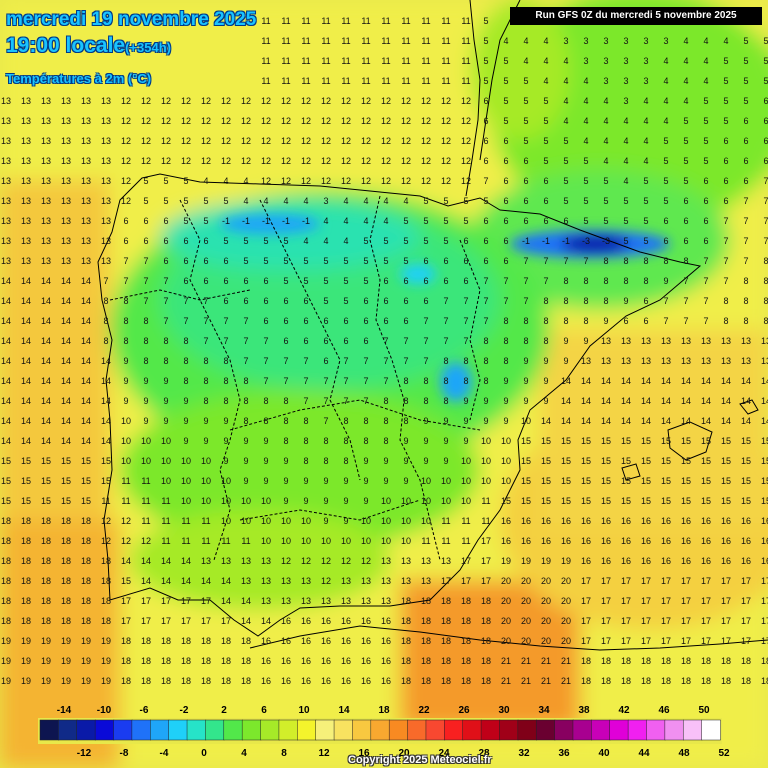 Image resolution: width=768 pixels, height=768 pixels. What do you see at coordinates (544, 710) in the screenshot?
I see `legend-label-top: 34` at bounding box center [544, 710].